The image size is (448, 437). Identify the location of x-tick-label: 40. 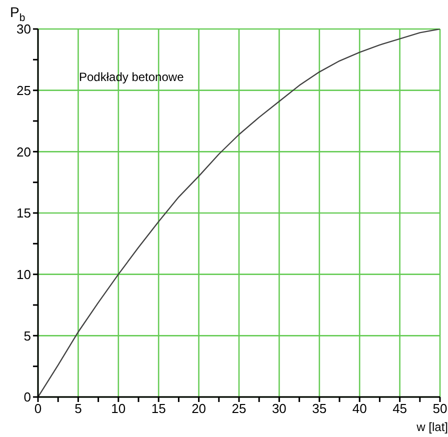
(359, 408).